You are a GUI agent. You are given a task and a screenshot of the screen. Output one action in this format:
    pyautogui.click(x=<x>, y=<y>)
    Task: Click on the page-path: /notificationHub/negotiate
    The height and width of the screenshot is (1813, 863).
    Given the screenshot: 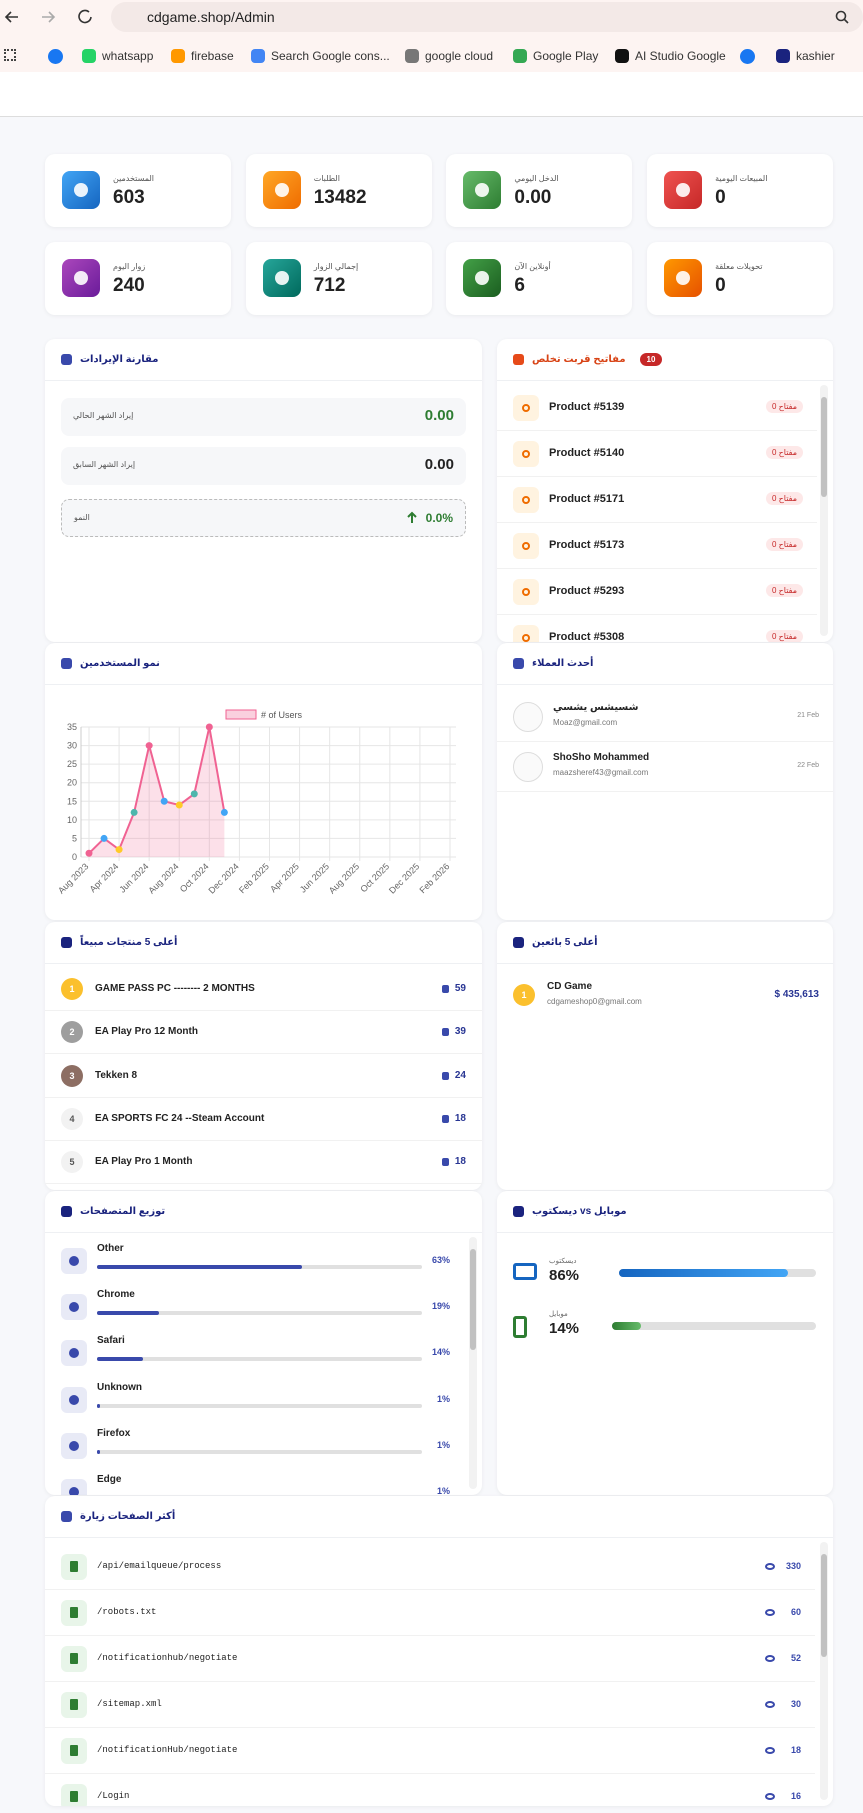 What is the action you would take?
    pyautogui.click(x=167, y=1750)
    